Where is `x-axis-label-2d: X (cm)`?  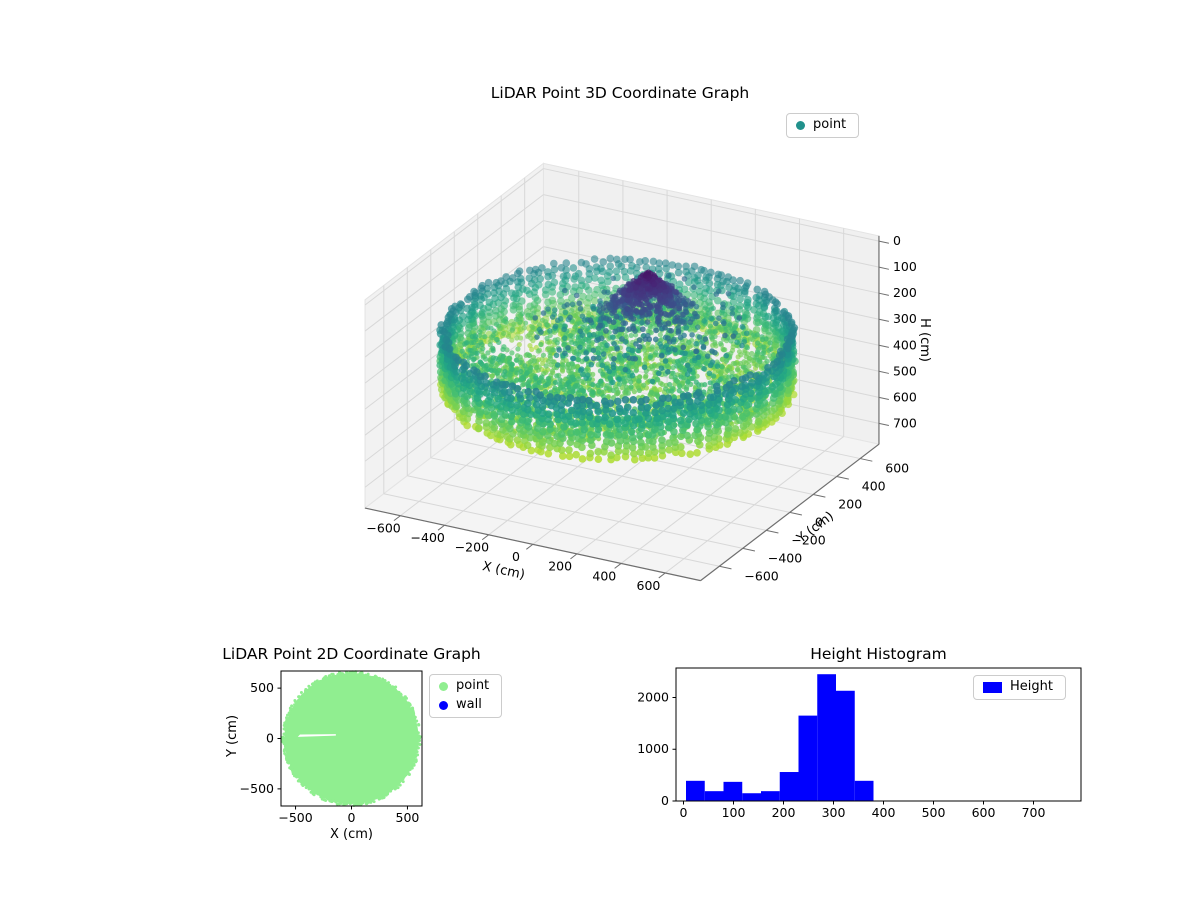 x-axis-label-2d: X (cm) is located at coordinates (351, 834).